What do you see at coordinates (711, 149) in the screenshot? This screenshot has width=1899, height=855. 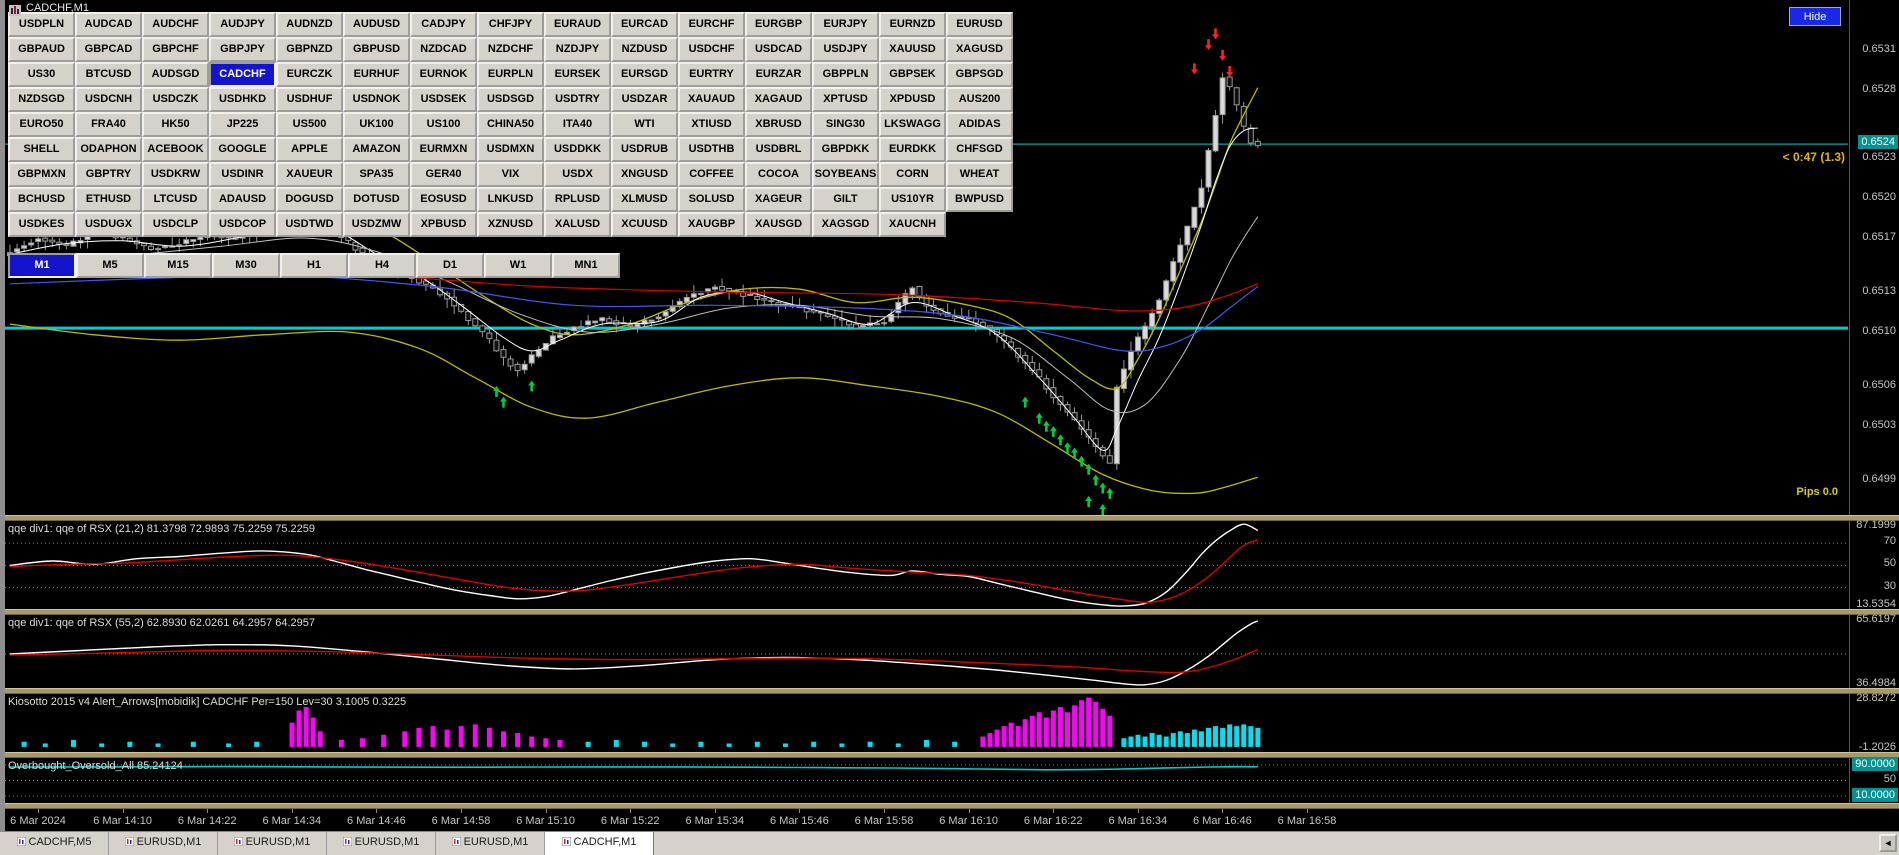 I see `symbol-button-USDTHB: USDTHB` at bounding box center [711, 149].